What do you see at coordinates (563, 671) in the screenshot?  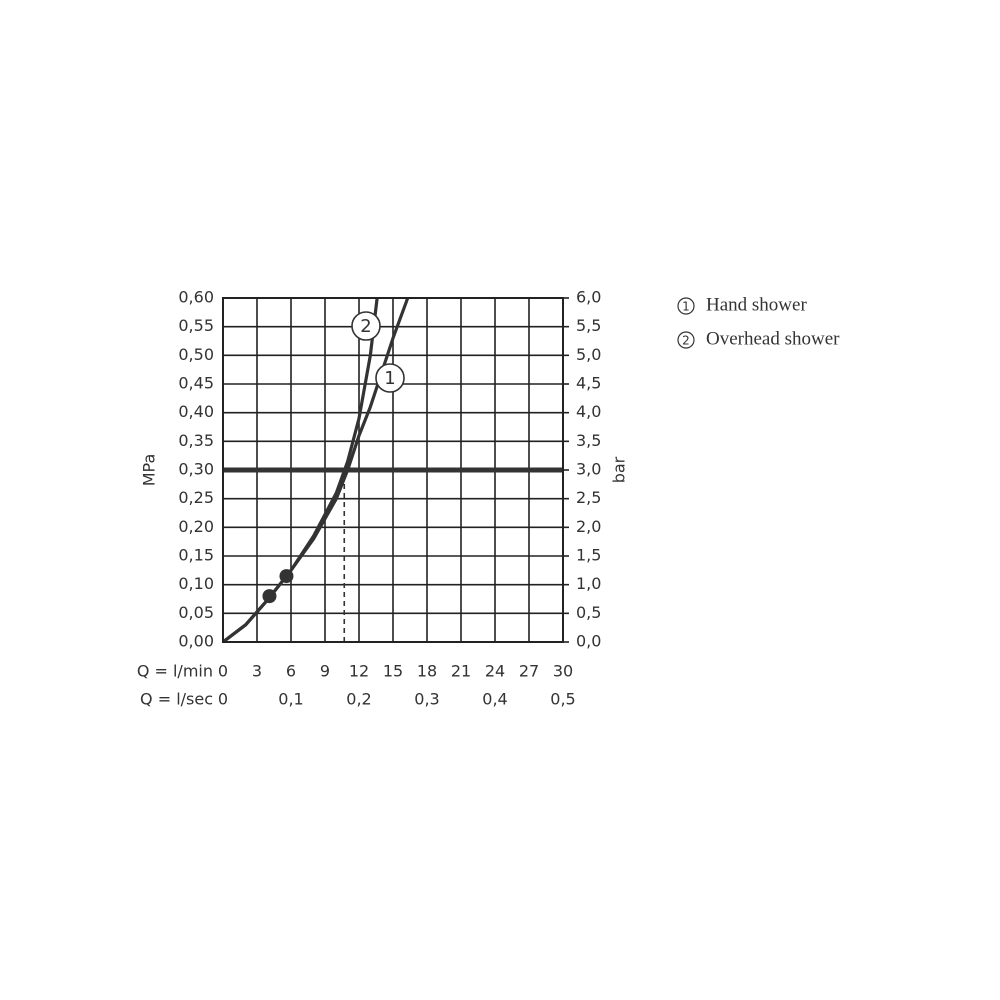 I see `x-tick-label: 30` at bounding box center [563, 671].